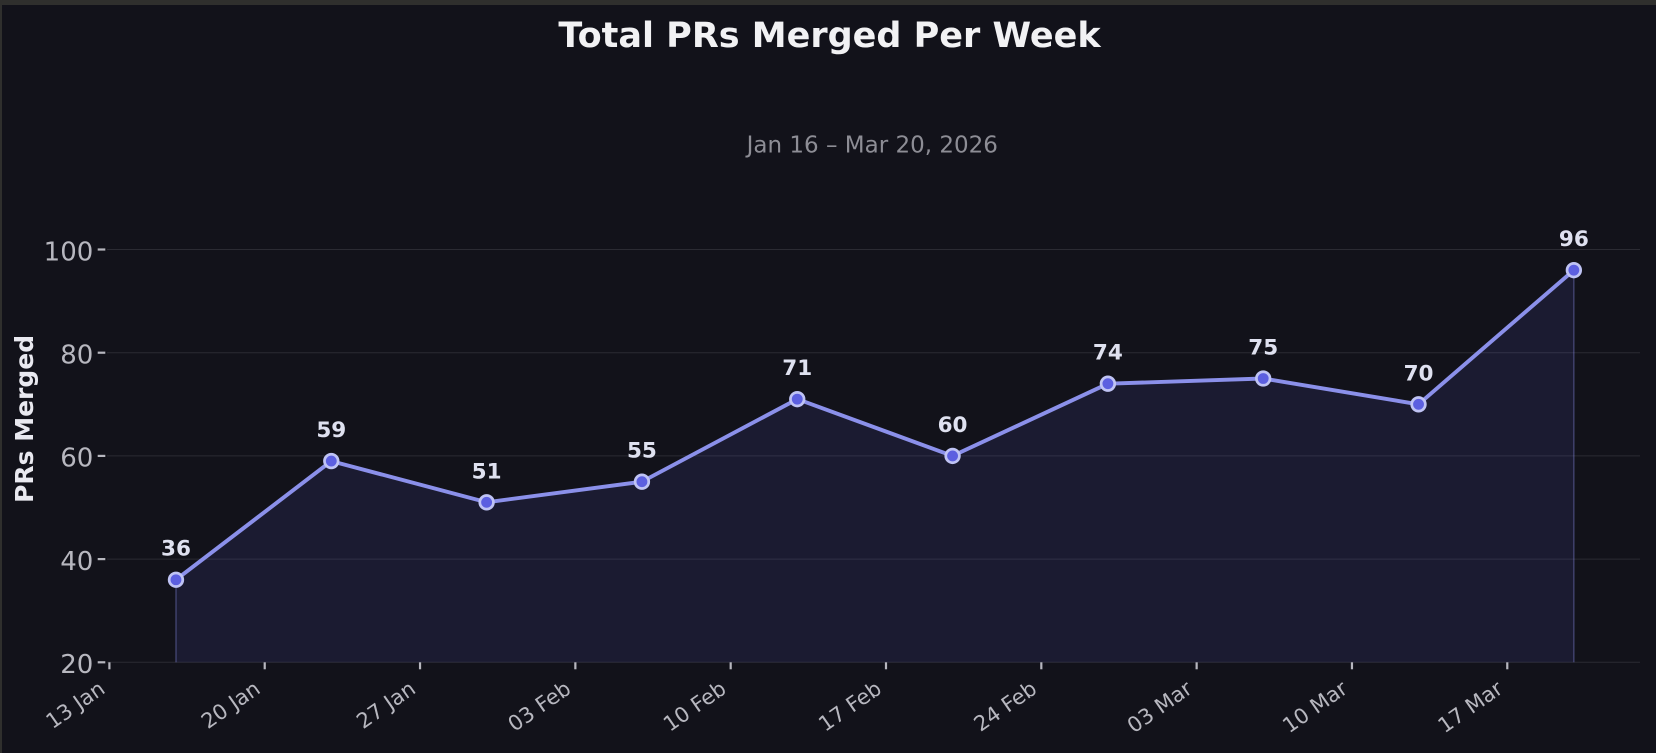 This screenshot has height=753, width=1656. Describe the element at coordinates (1419, 373) in the screenshot. I see `point-label-8: 70` at that location.